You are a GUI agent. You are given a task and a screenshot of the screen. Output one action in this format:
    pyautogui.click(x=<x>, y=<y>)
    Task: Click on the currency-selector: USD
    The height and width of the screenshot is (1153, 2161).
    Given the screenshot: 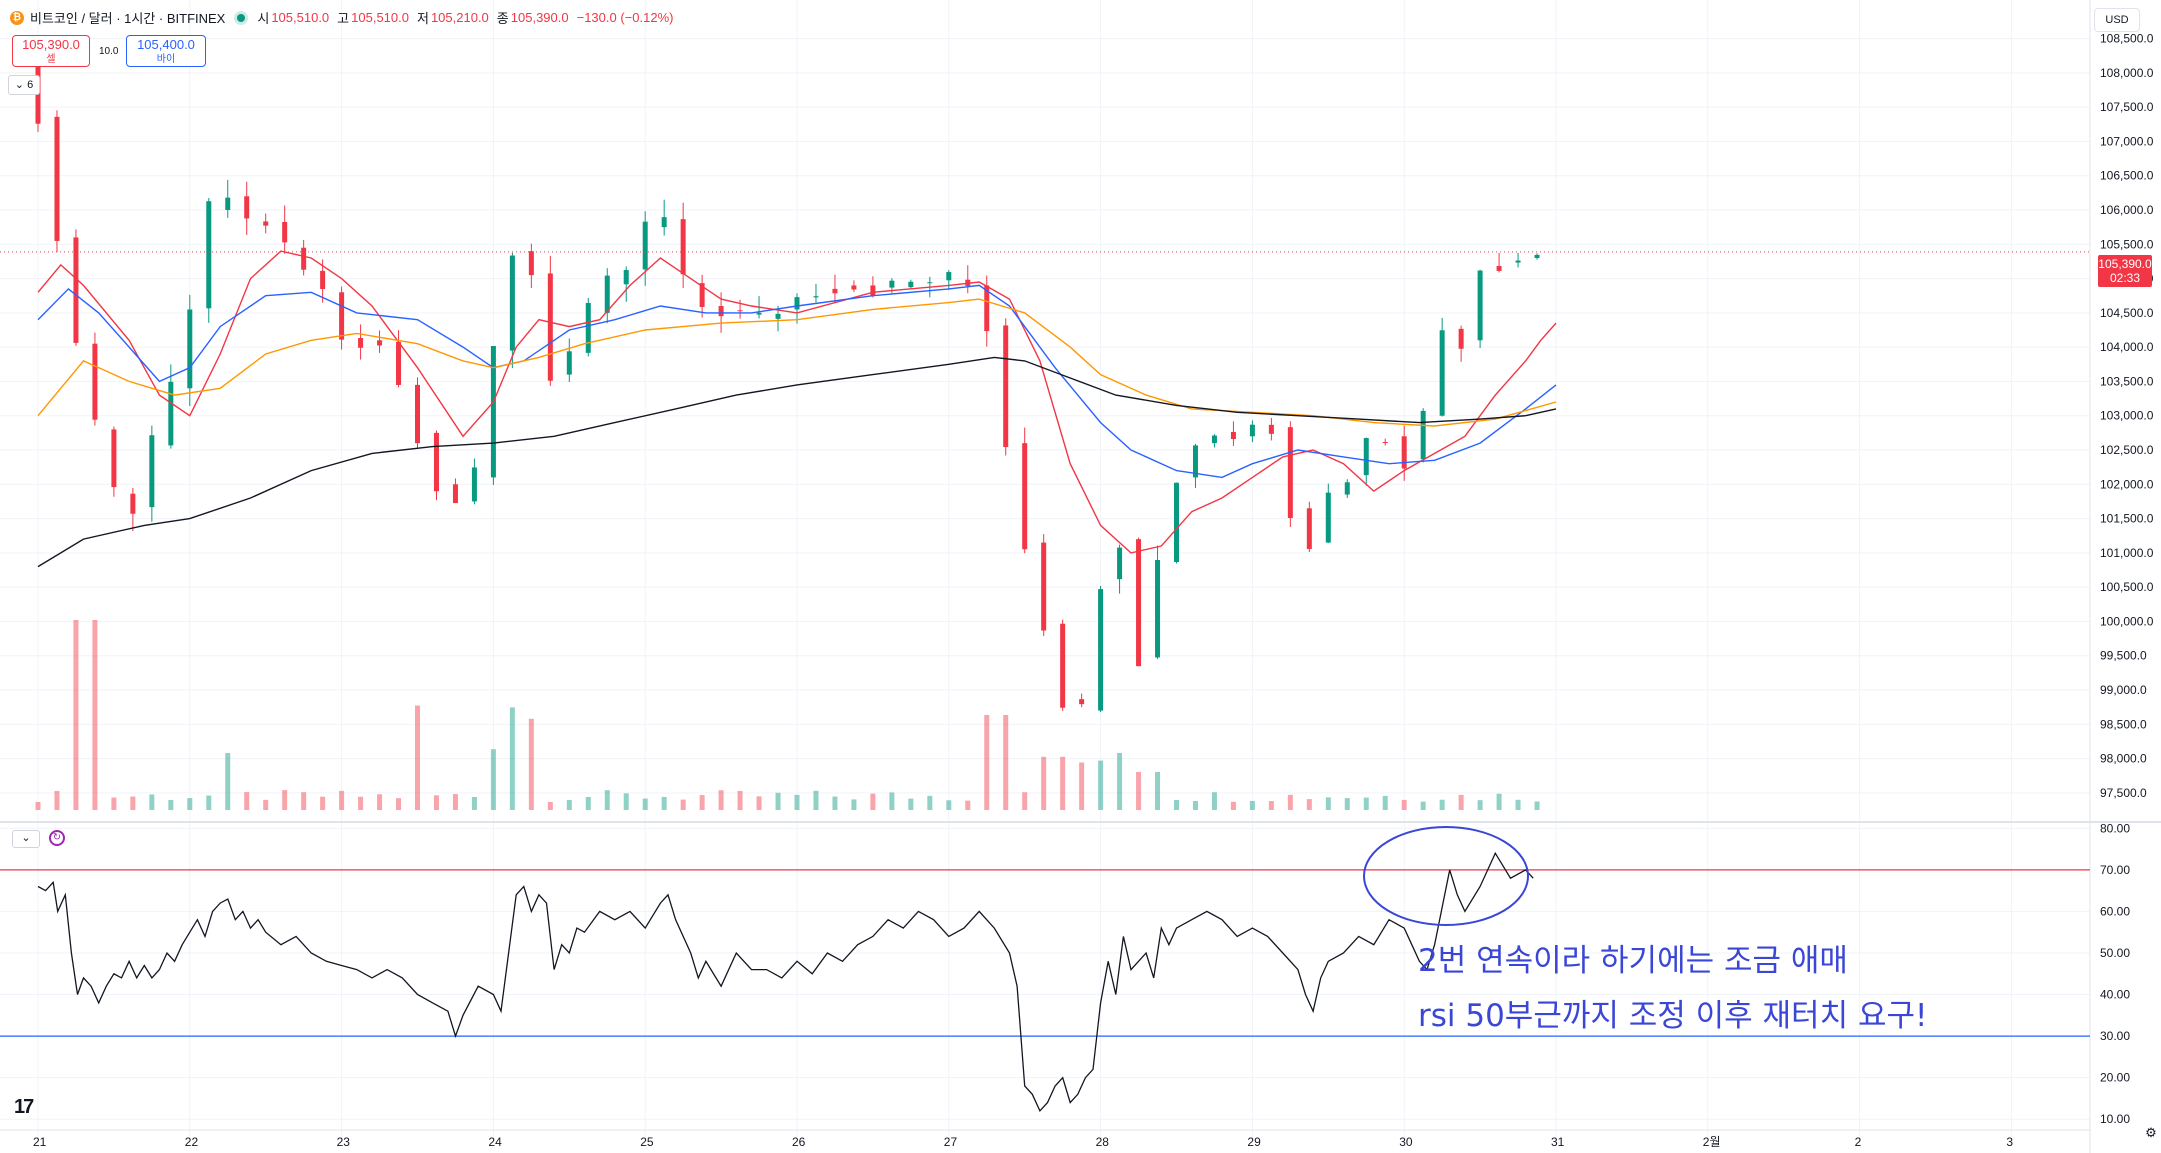 What is the action you would take?
    pyautogui.click(x=2117, y=20)
    